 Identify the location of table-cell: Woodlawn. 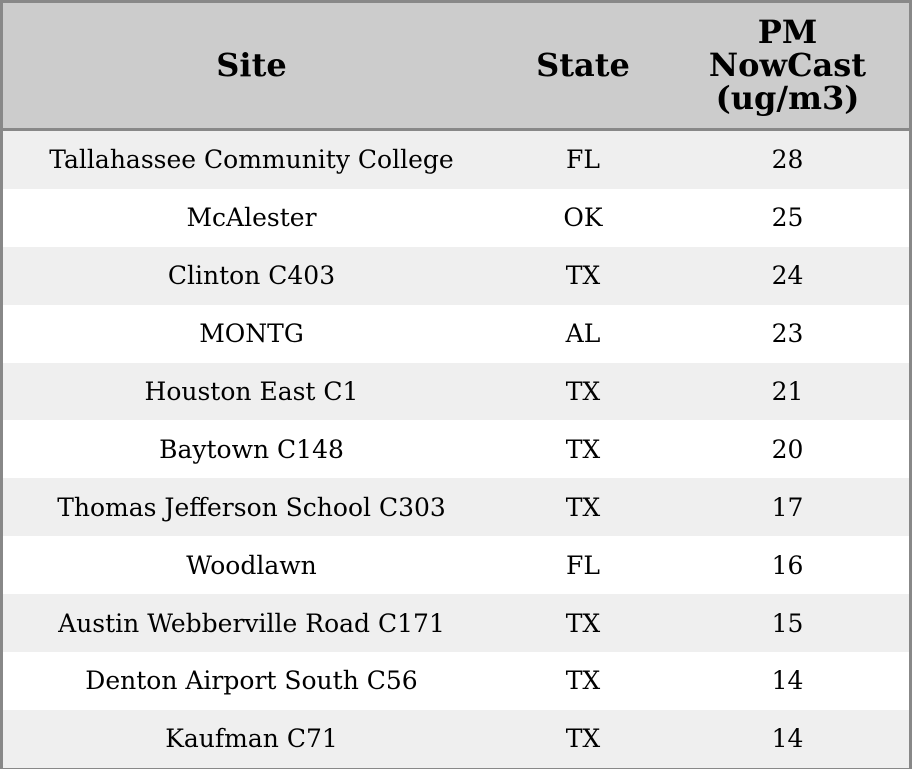
(251, 565).